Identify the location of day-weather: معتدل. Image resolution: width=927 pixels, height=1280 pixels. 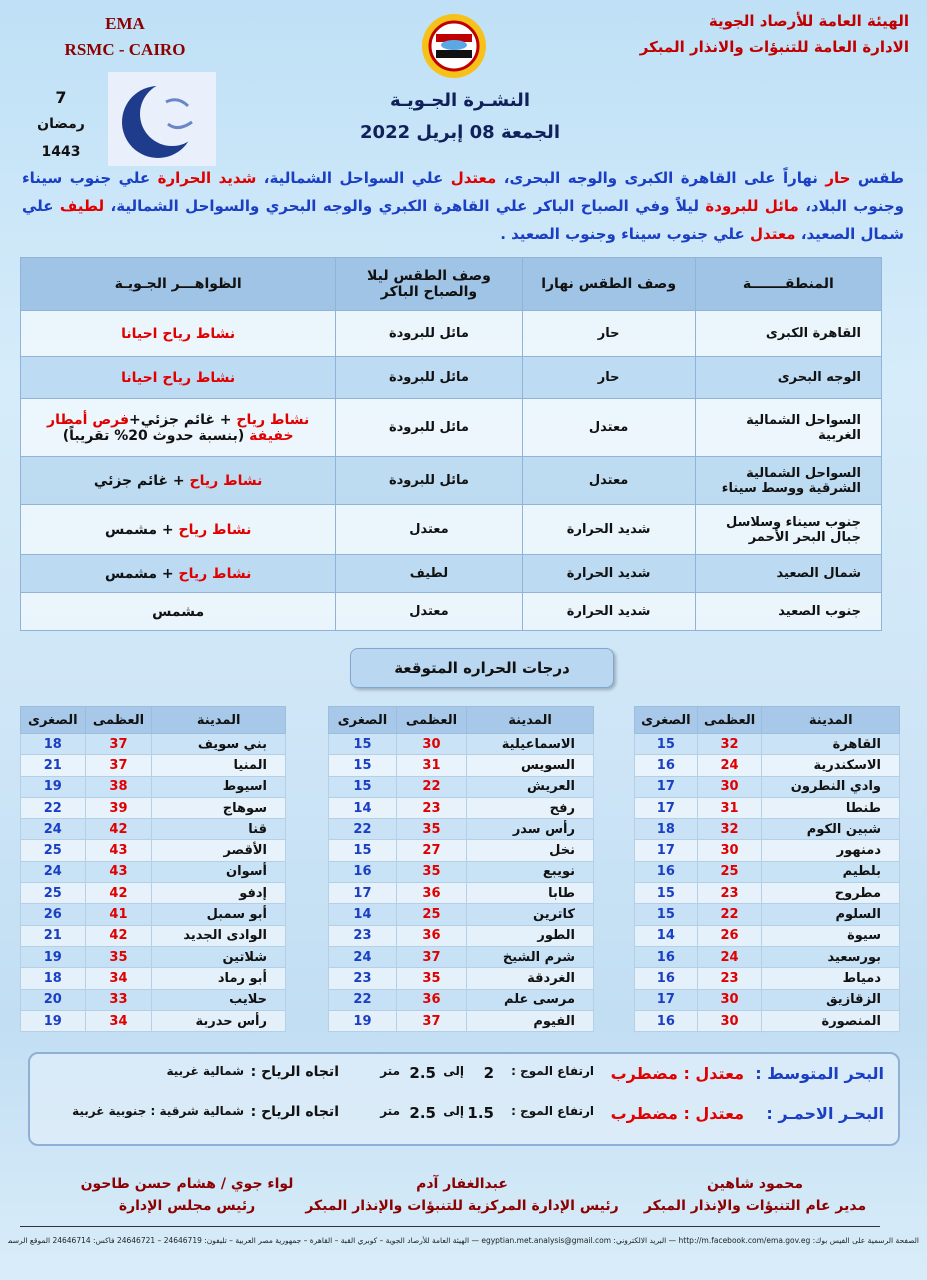
(608, 427).